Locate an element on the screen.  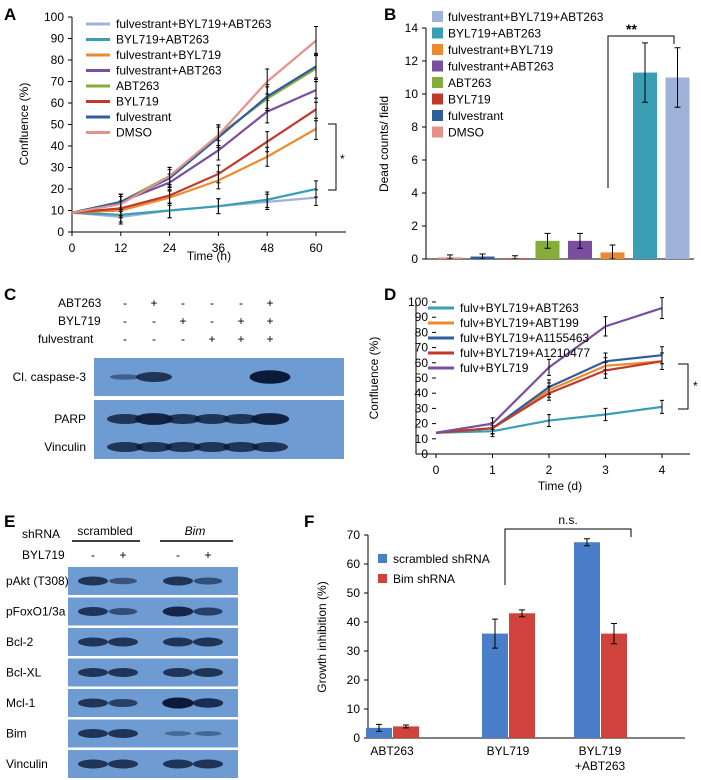
panel-e-group-bim: Bim is located at coordinates (195, 531).